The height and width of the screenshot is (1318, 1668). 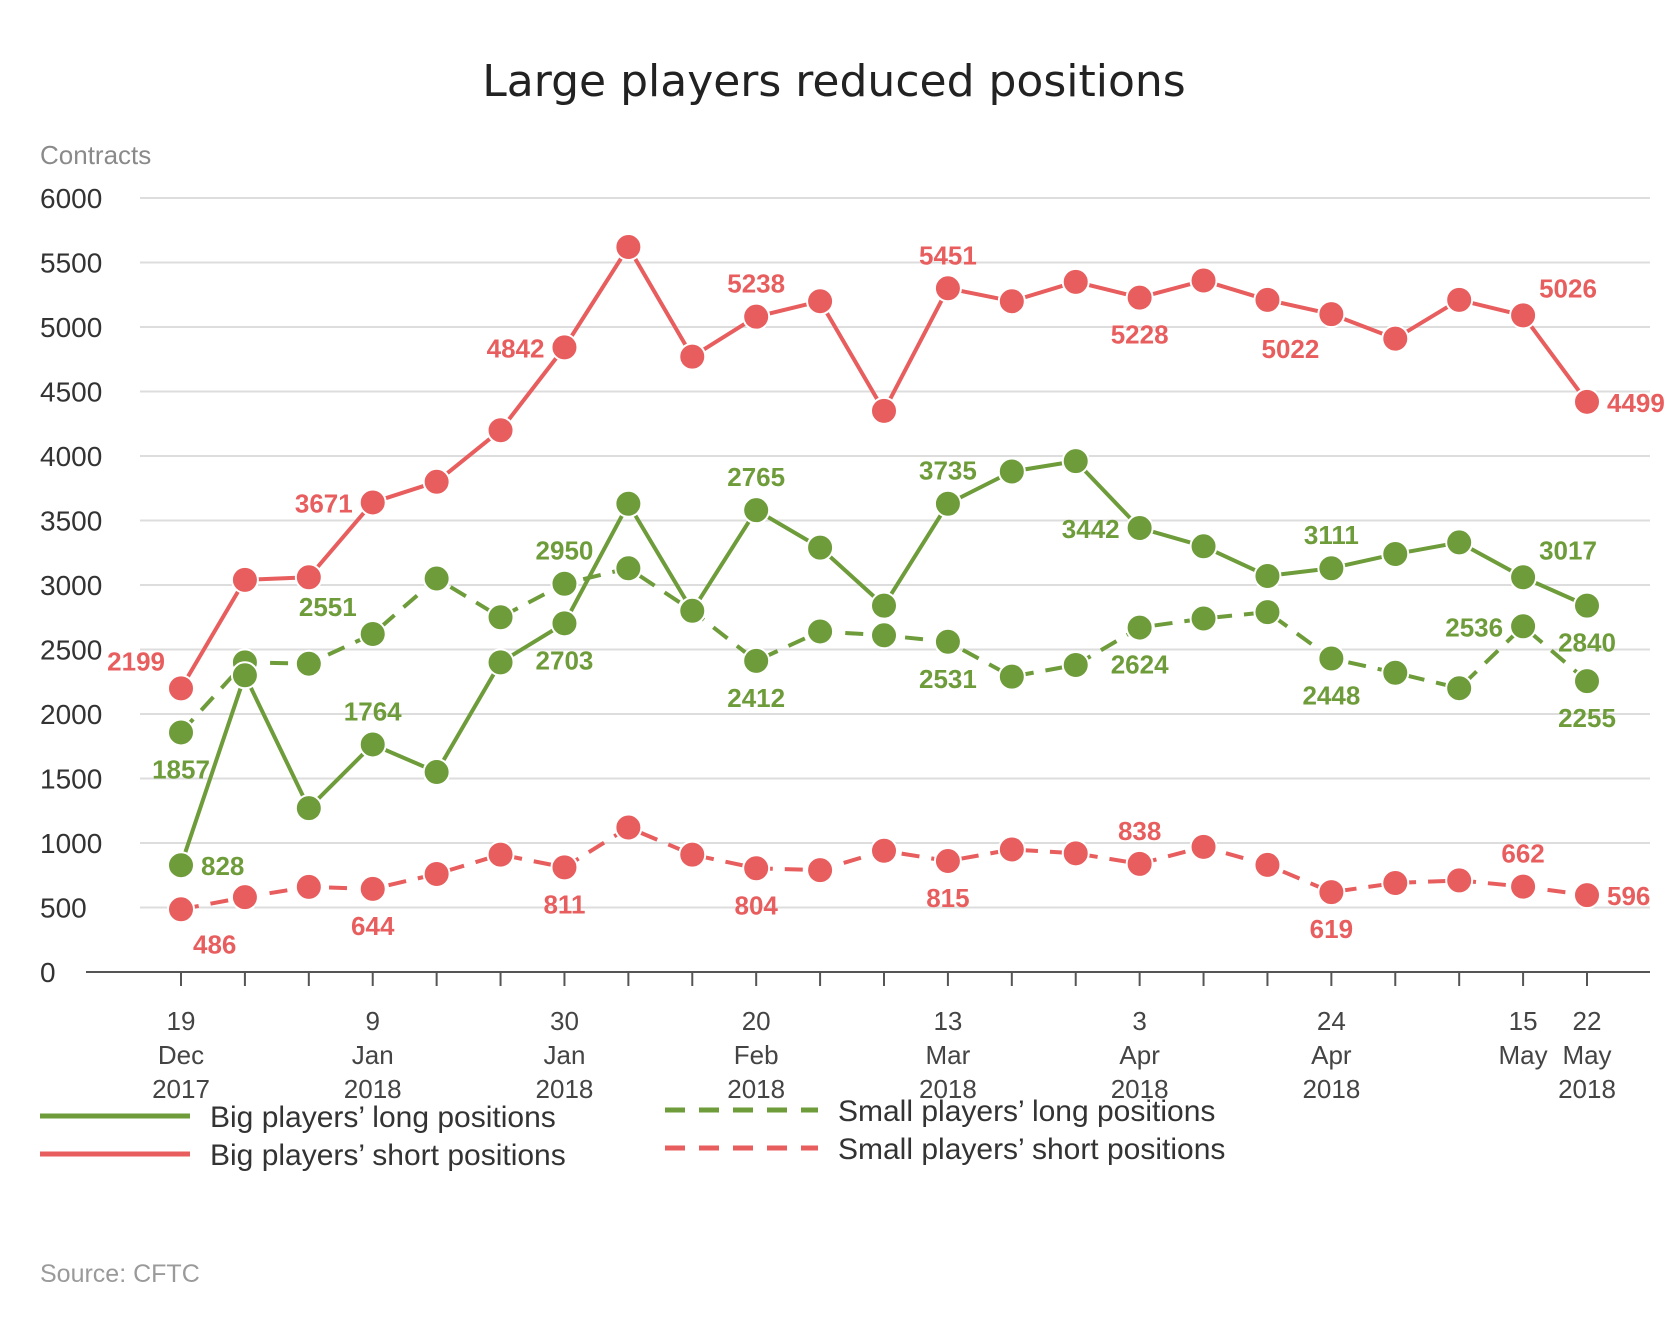 I want to click on x-tick-label-line: Apr, so click(x=1331, y=1055).